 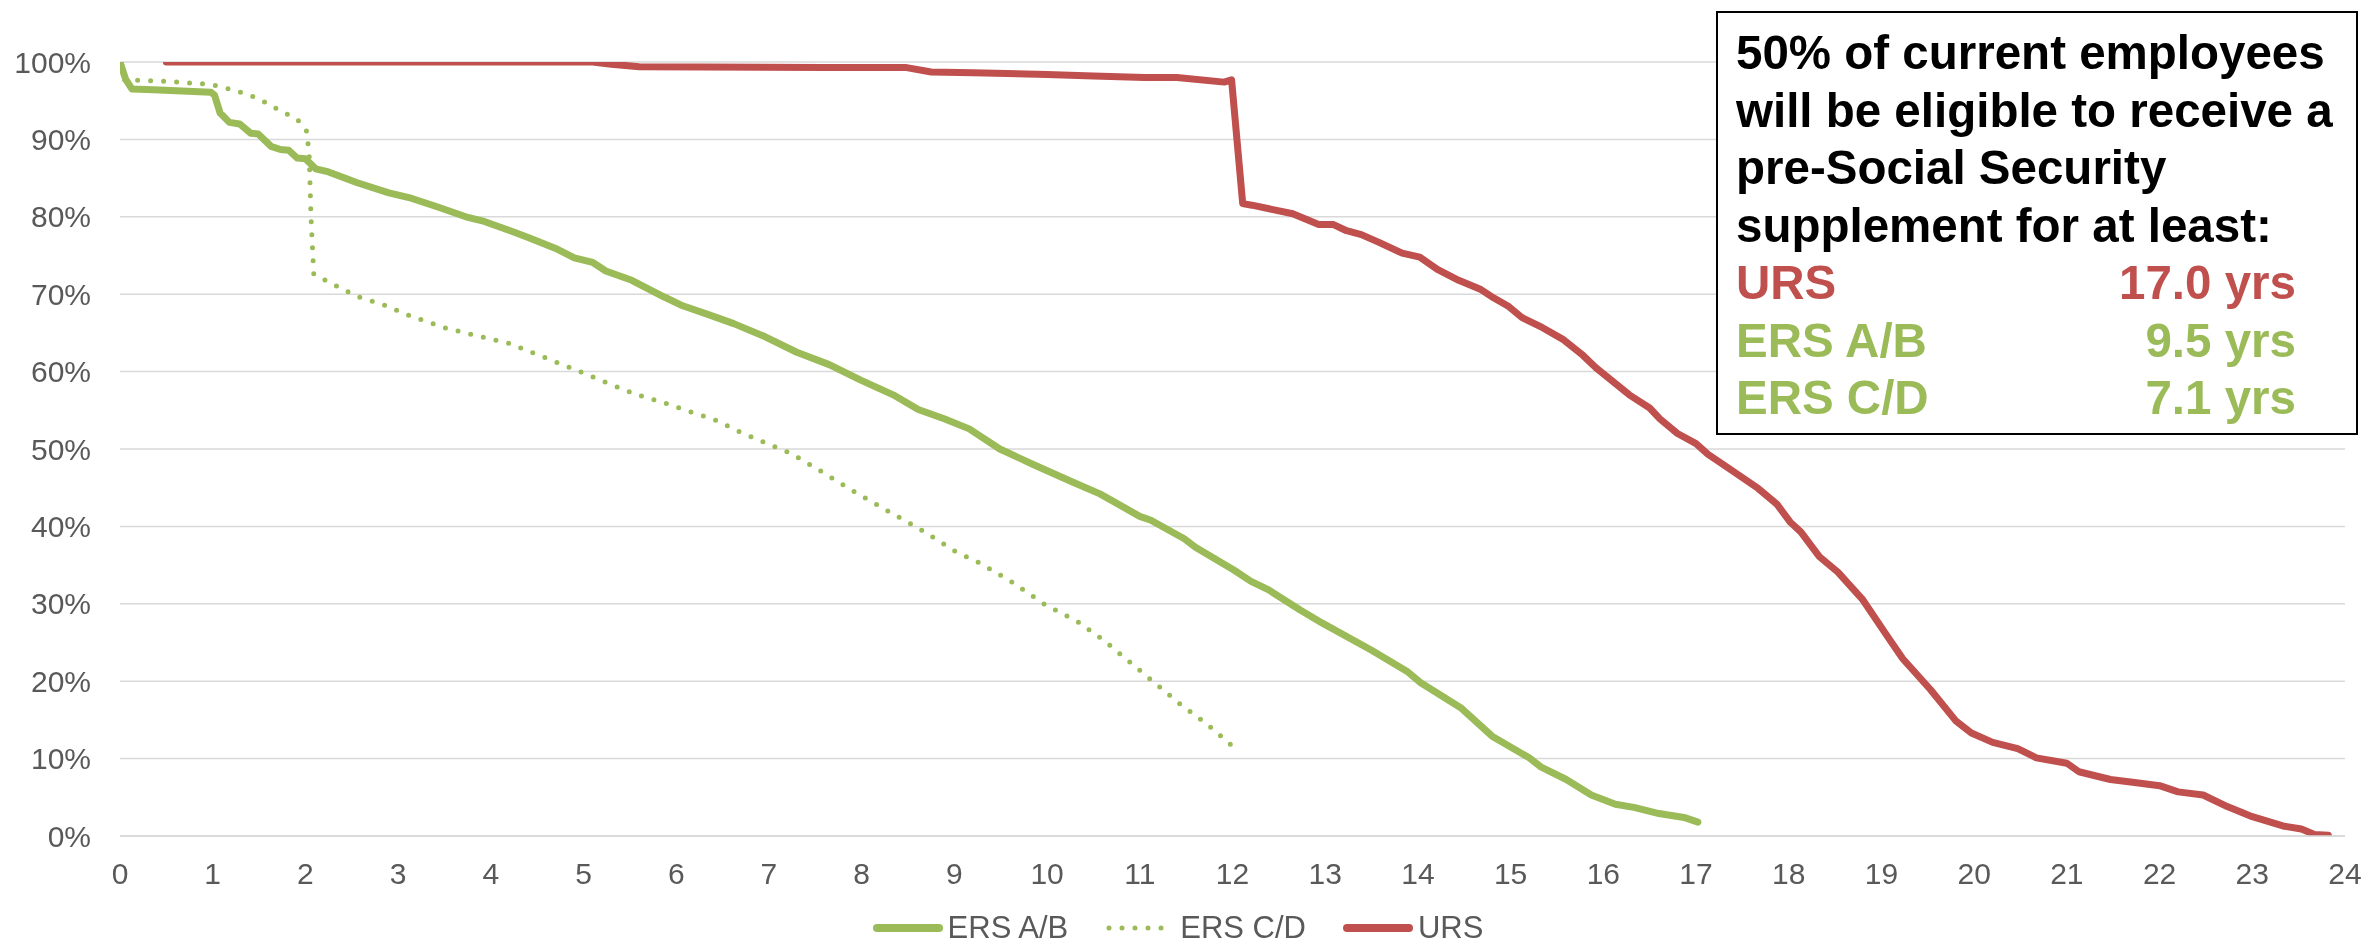 I want to click on y-tick-label: 70%, so click(x=60, y=294).